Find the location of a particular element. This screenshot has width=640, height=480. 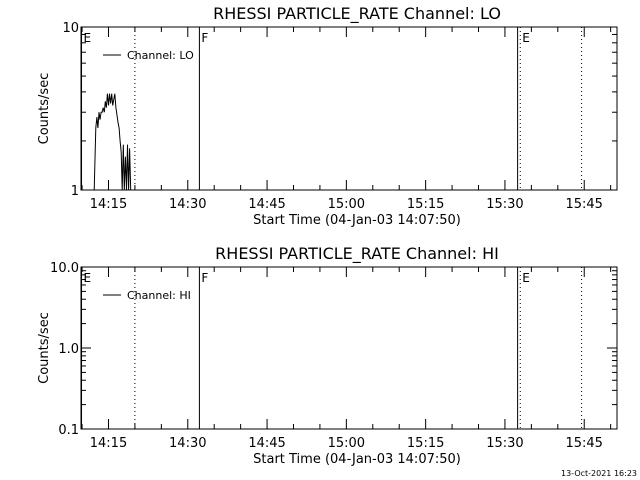

chart-title: RHESSI PARTICLE_RATE Channel: LO is located at coordinates (357, 14).